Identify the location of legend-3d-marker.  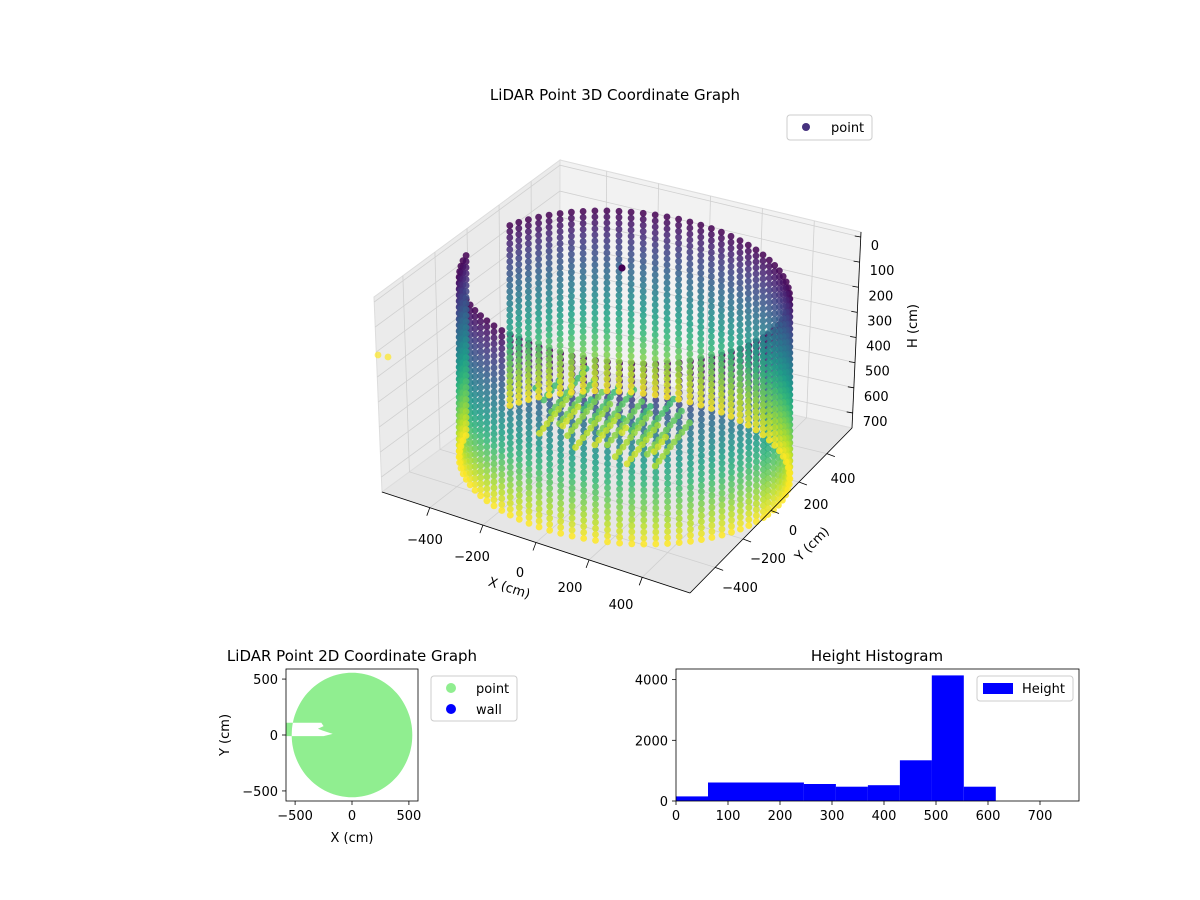
(806, 127).